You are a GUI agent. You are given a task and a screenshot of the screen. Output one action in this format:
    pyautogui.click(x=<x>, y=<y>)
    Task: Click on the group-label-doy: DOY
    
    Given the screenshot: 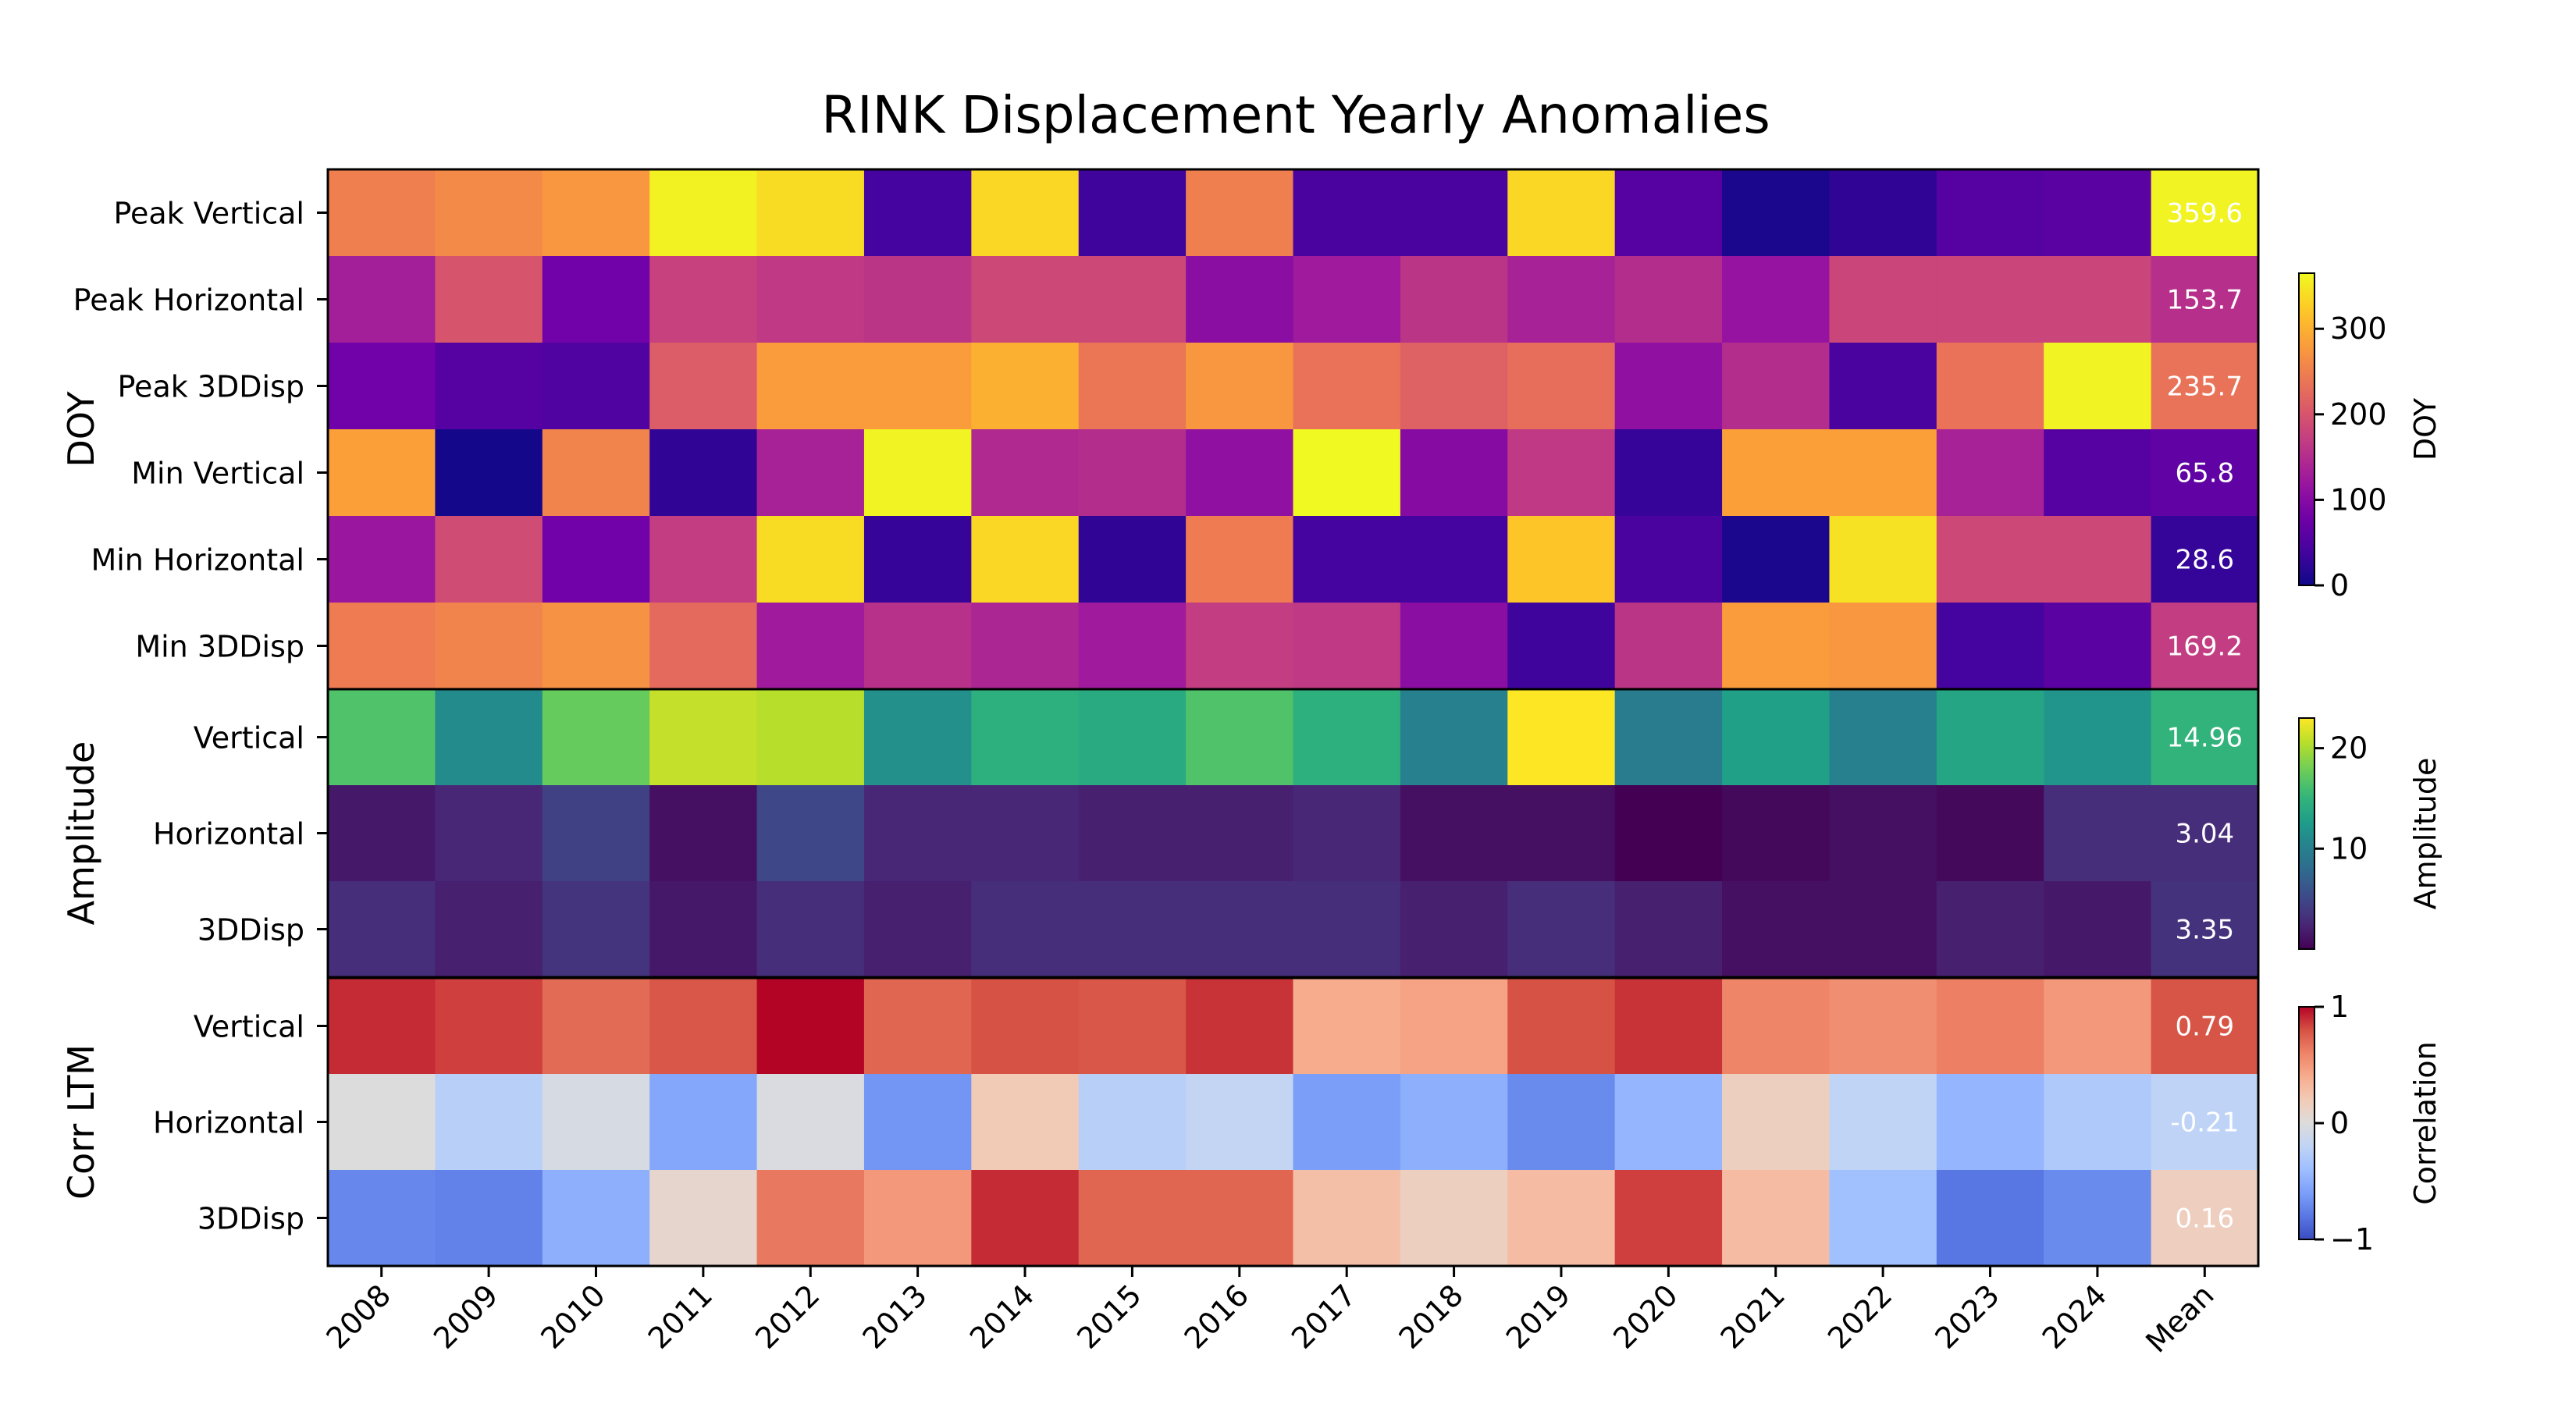 What is the action you would take?
    pyautogui.click(x=81, y=428)
    